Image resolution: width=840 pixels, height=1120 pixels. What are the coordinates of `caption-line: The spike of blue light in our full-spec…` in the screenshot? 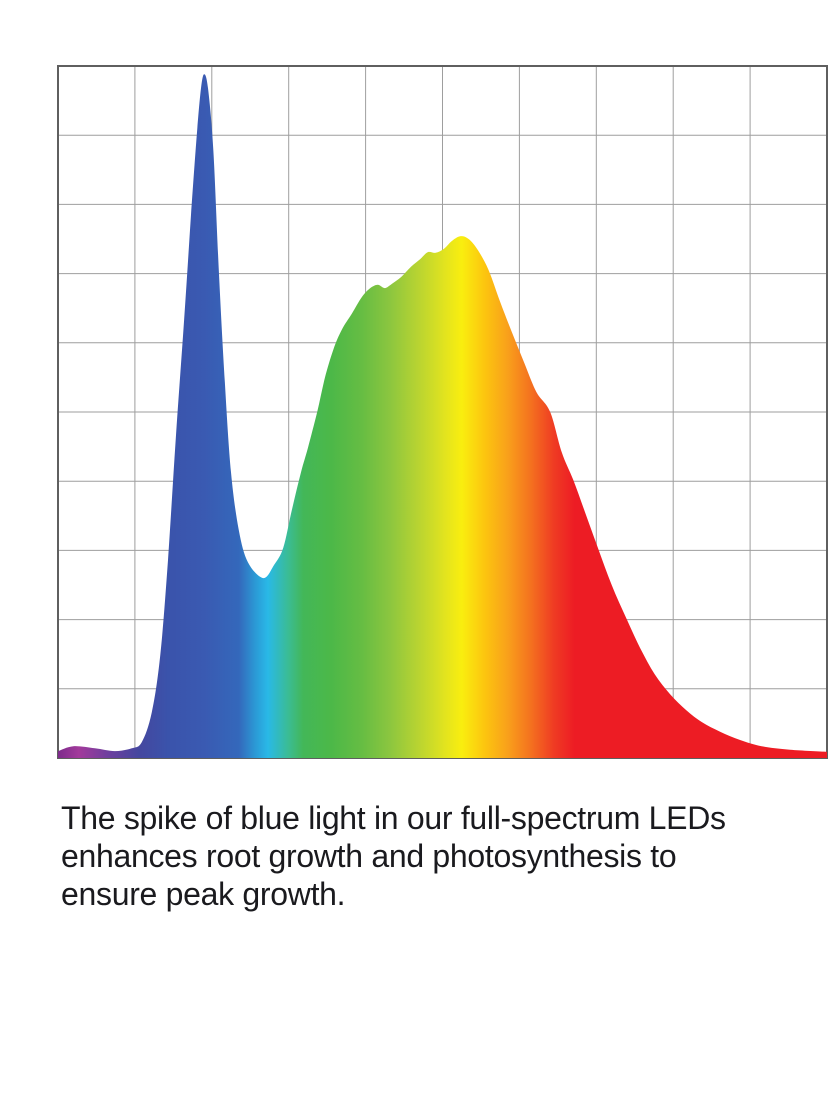 It's located at (393, 818).